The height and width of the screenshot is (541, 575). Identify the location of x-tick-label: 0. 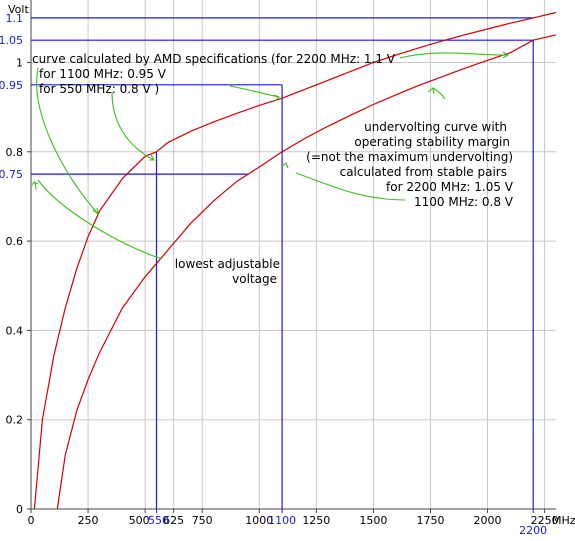
(31, 520).